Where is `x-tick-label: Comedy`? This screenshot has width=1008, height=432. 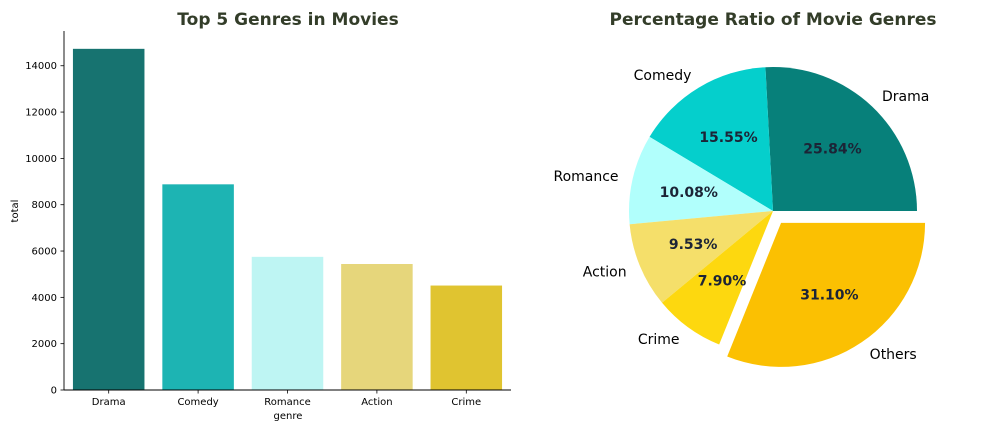
x-tick-label: Comedy is located at coordinates (197, 402).